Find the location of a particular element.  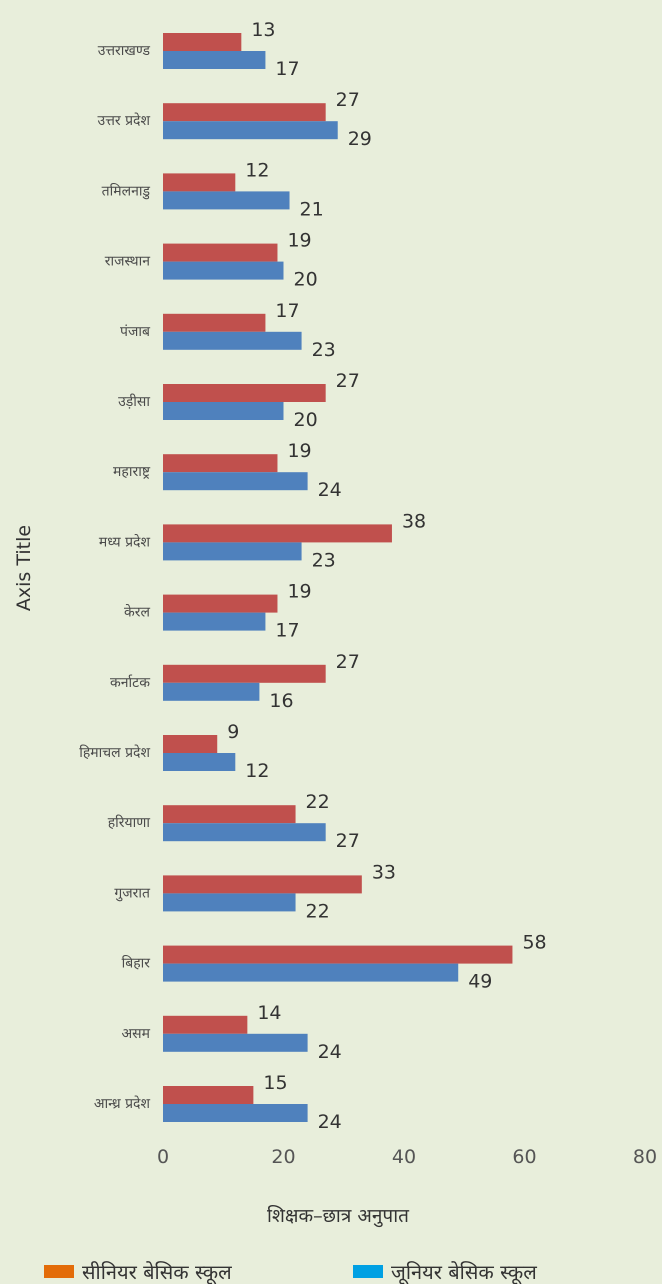

value-label-senior: 14 is located at coordinates (269, 1013).